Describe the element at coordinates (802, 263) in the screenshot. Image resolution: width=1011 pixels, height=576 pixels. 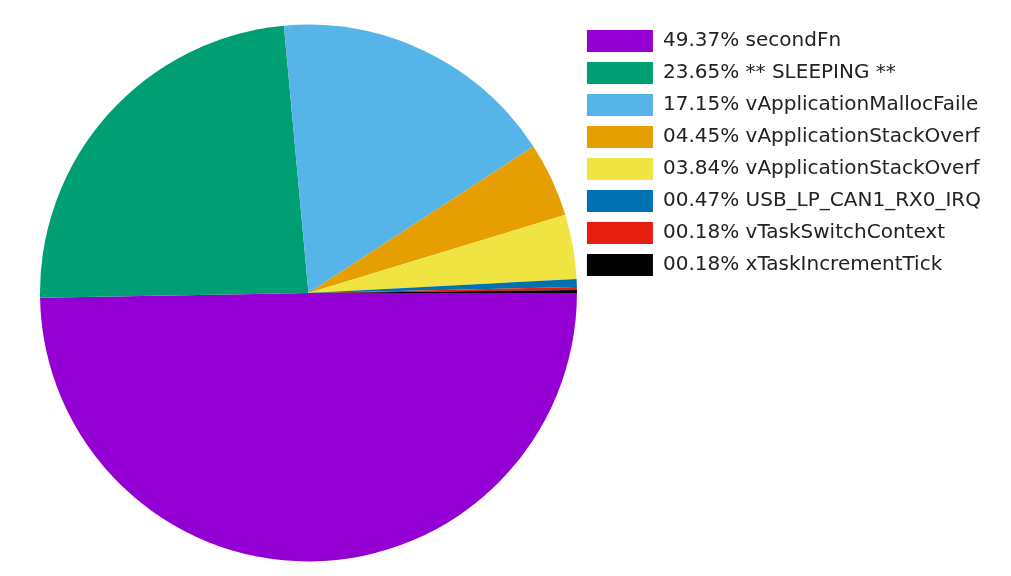
I see `legend-label: 00.18% xTaskIncrementTick` at that location.